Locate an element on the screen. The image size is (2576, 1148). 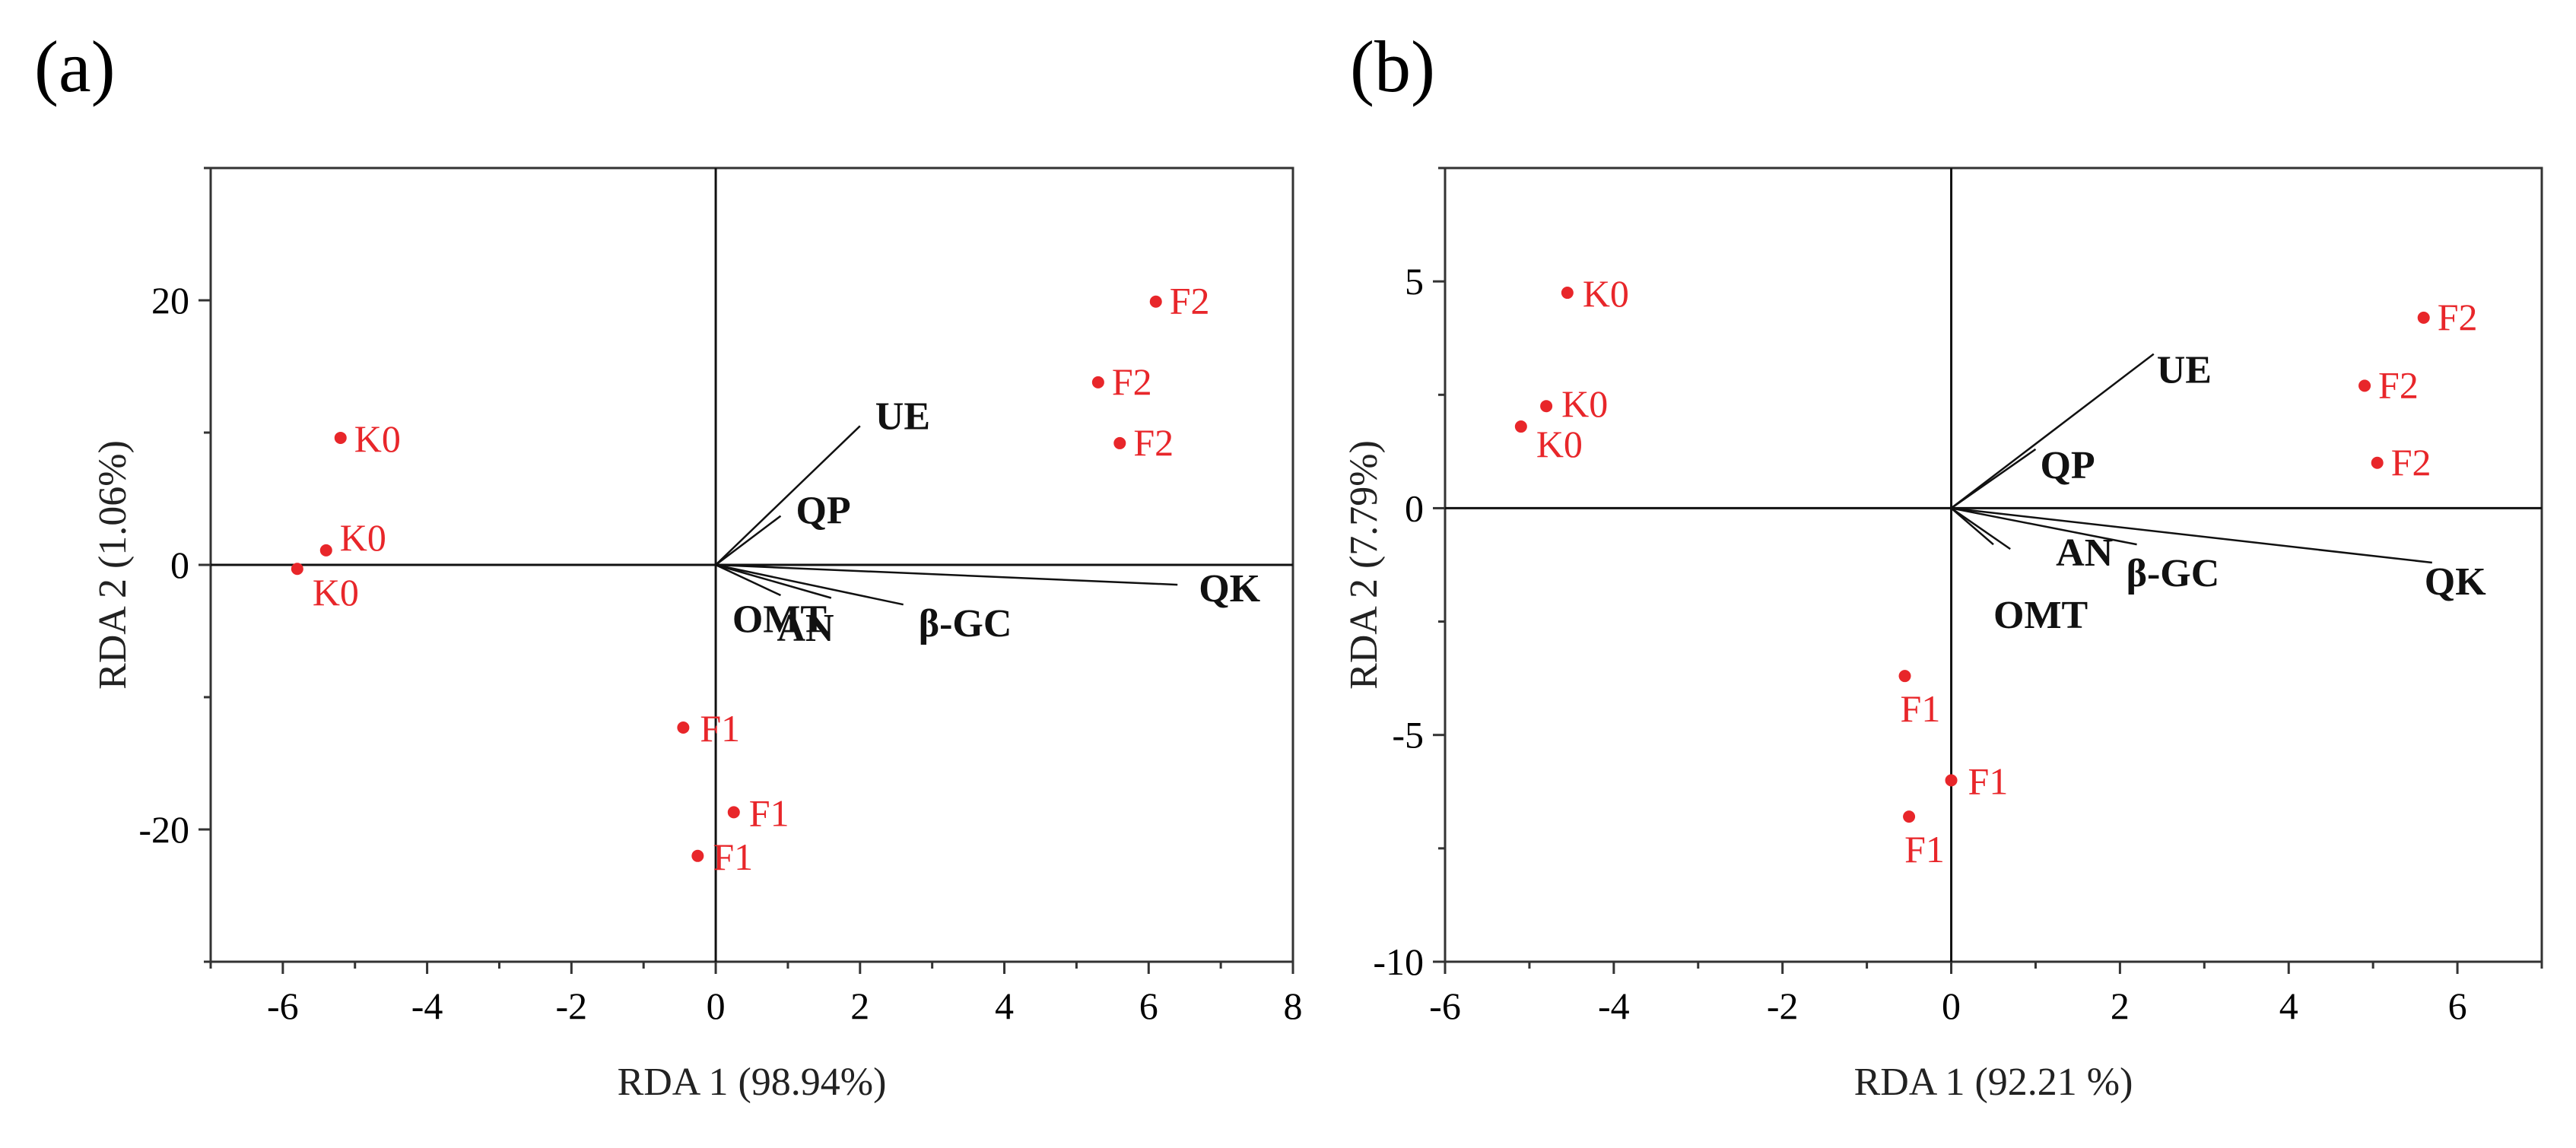
y-axis-title: RDA 2 (7.79%) is located at coordinates (1364, 565).